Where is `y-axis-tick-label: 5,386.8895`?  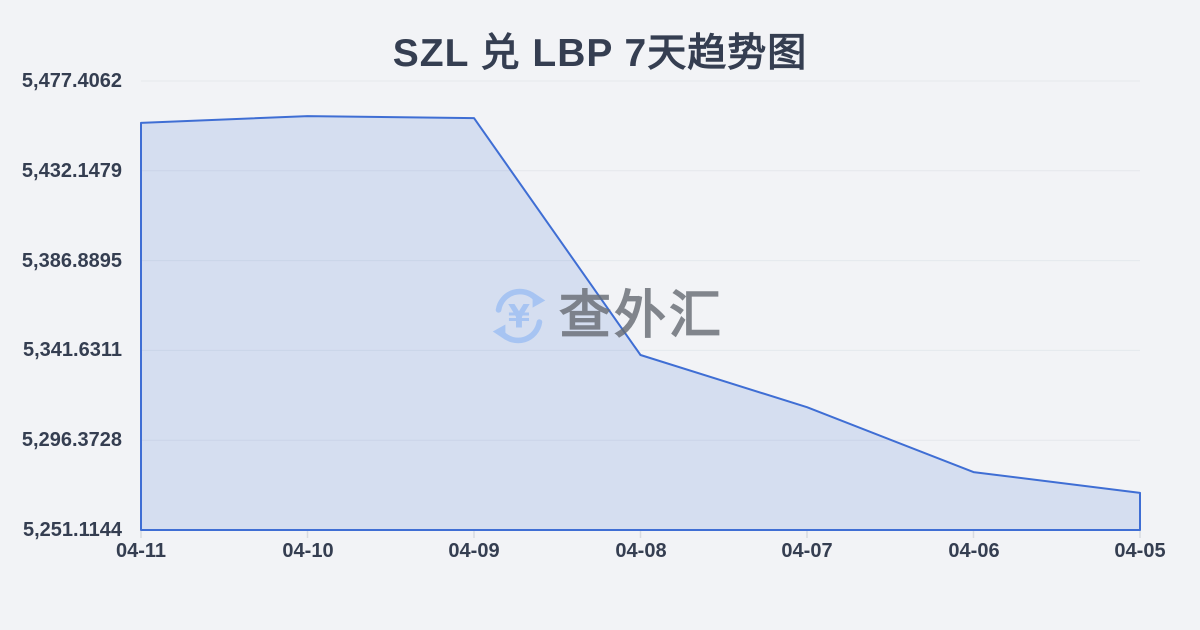 y-axis-tick-label: 5,386.8895 is located at coordinates (71, 261).